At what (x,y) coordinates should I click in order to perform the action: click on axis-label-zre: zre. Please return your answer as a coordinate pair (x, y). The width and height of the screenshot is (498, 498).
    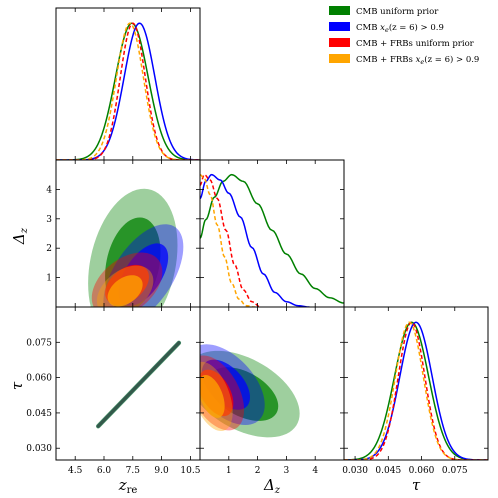
    Looking at the image, I should click on (128, 486).